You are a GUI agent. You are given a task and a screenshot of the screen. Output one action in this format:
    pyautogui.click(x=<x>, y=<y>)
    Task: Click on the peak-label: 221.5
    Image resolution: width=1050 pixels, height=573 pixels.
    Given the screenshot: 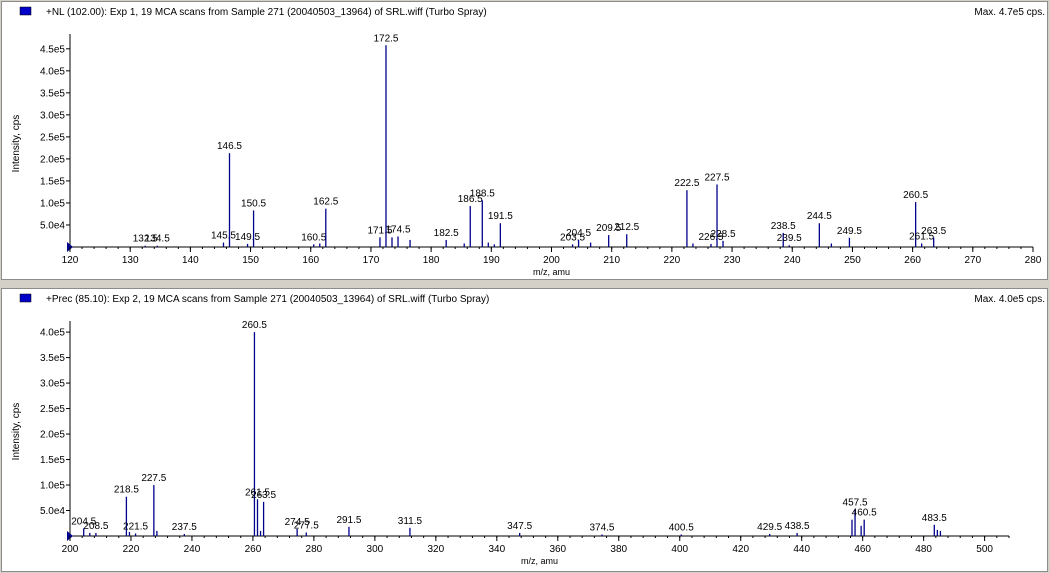 What is the action you would take?
    pyautogui.click(x=135, y=526)
    